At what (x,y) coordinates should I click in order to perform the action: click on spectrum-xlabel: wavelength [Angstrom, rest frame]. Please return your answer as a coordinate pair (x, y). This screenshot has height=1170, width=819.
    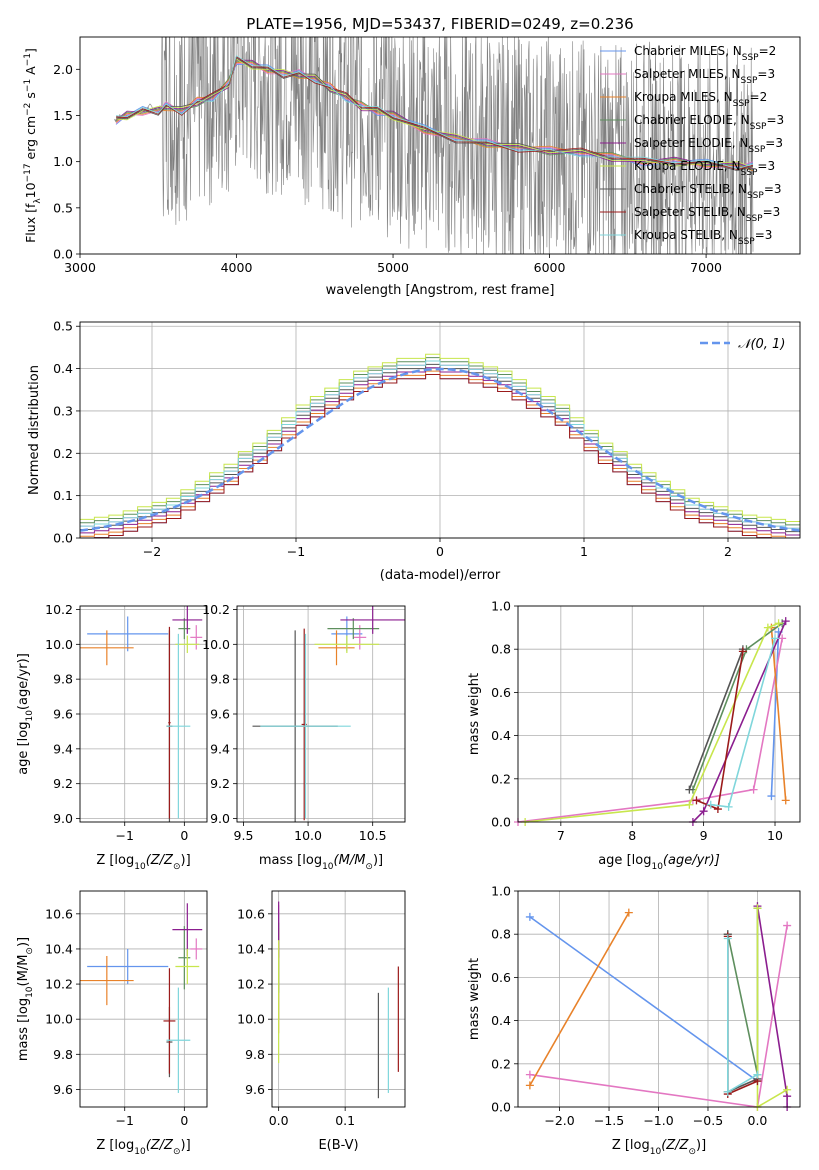
    Looking at the image, I should click on (440, 290).